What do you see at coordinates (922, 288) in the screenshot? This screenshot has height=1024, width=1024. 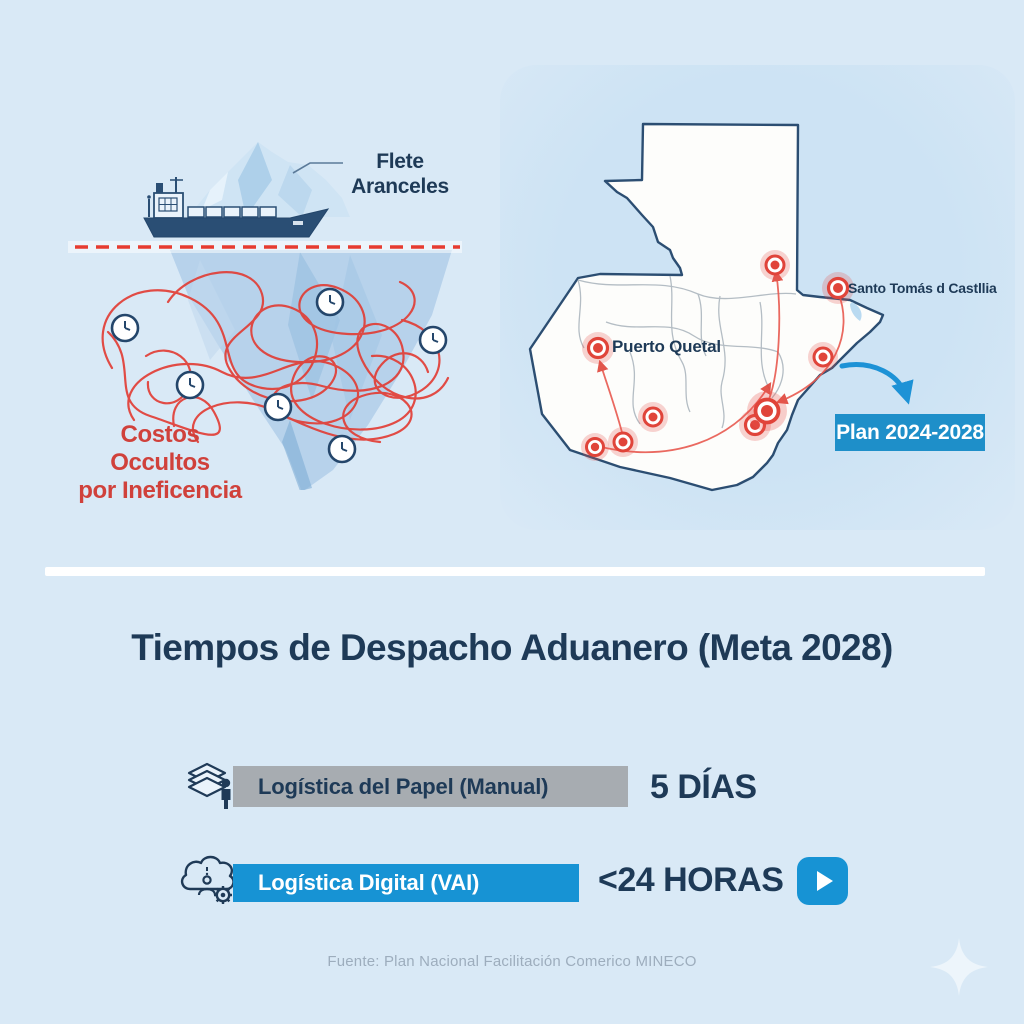 I see `map-label-santo-tomas: Santo Tomás d Castllia` at bounding box center [922, 288].